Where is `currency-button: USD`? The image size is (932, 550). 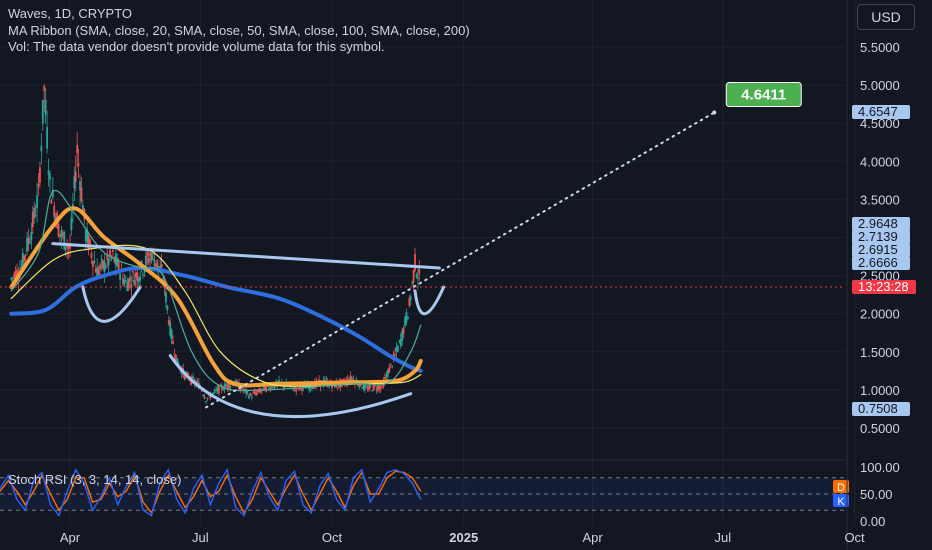
currency-button: USD is located at coordinates (886, 17).